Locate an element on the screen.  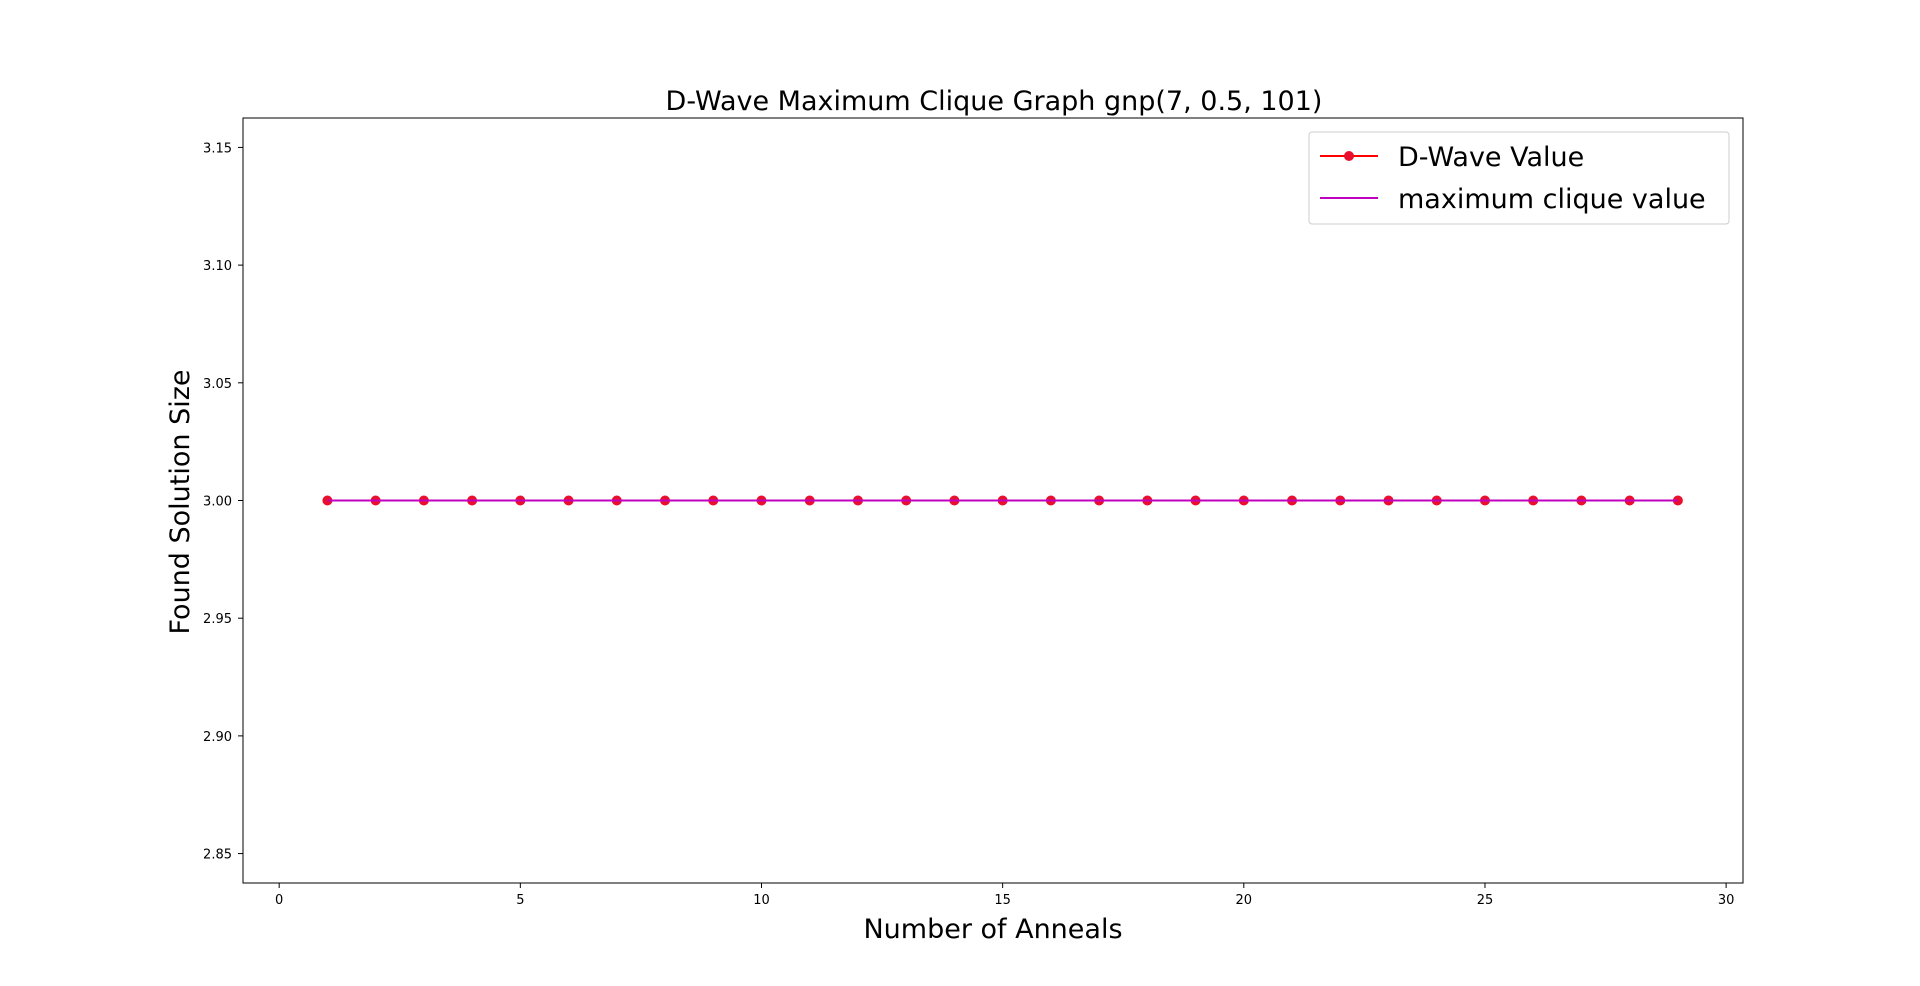
legend-box is located at coordinates (1519, 178).